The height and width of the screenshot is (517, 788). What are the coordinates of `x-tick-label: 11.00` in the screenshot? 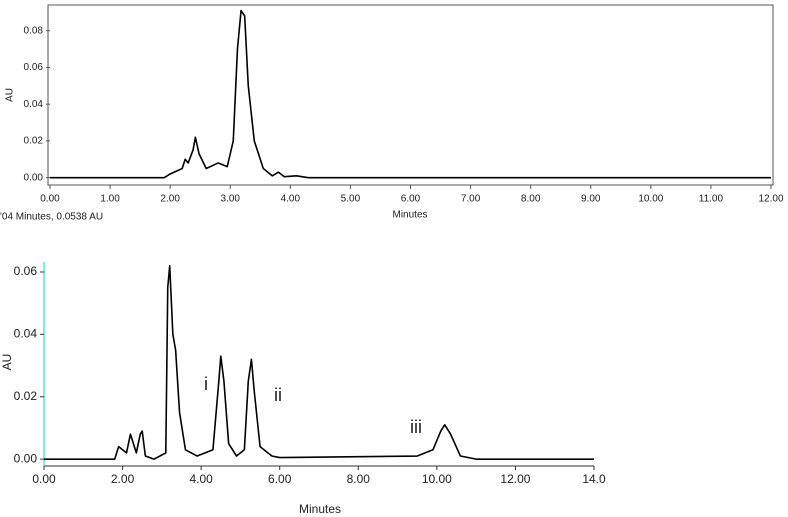 It's located at (711, 199).